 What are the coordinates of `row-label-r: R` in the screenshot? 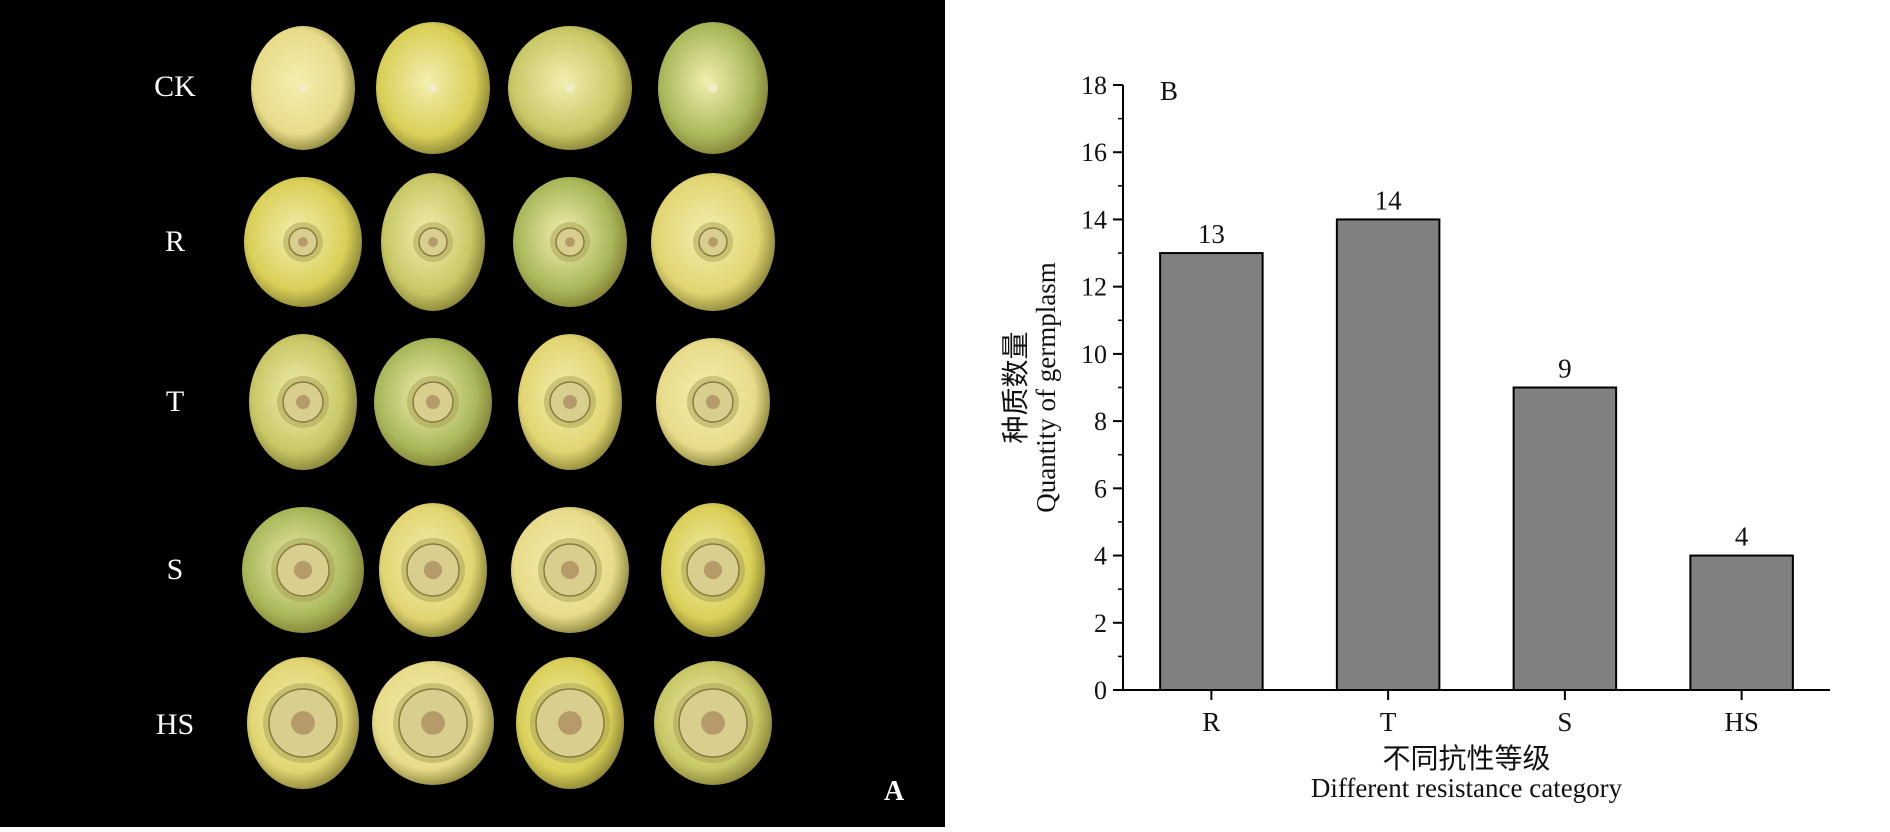 It's located at (174, 241).